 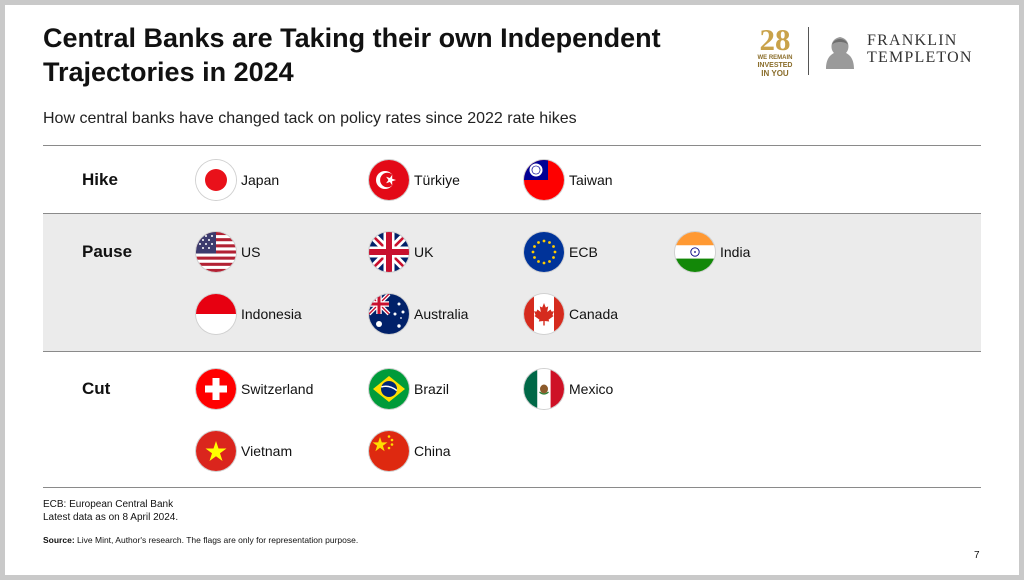 What do you see at coordinates (432, 389) in the screenshot?
I see `country-name: Brazil` at bounding box center [432, 389].